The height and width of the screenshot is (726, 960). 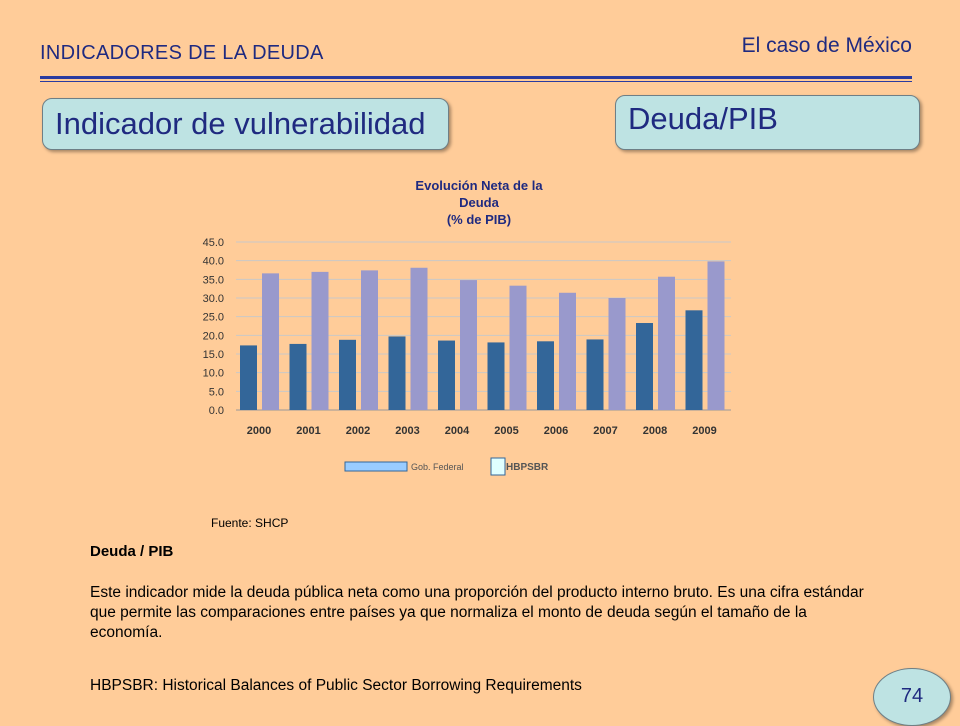 What do you see at coordinates (308, 431) in the screenshot?
I see `x-tick-label: 2001` at bounding box center [308, 431].